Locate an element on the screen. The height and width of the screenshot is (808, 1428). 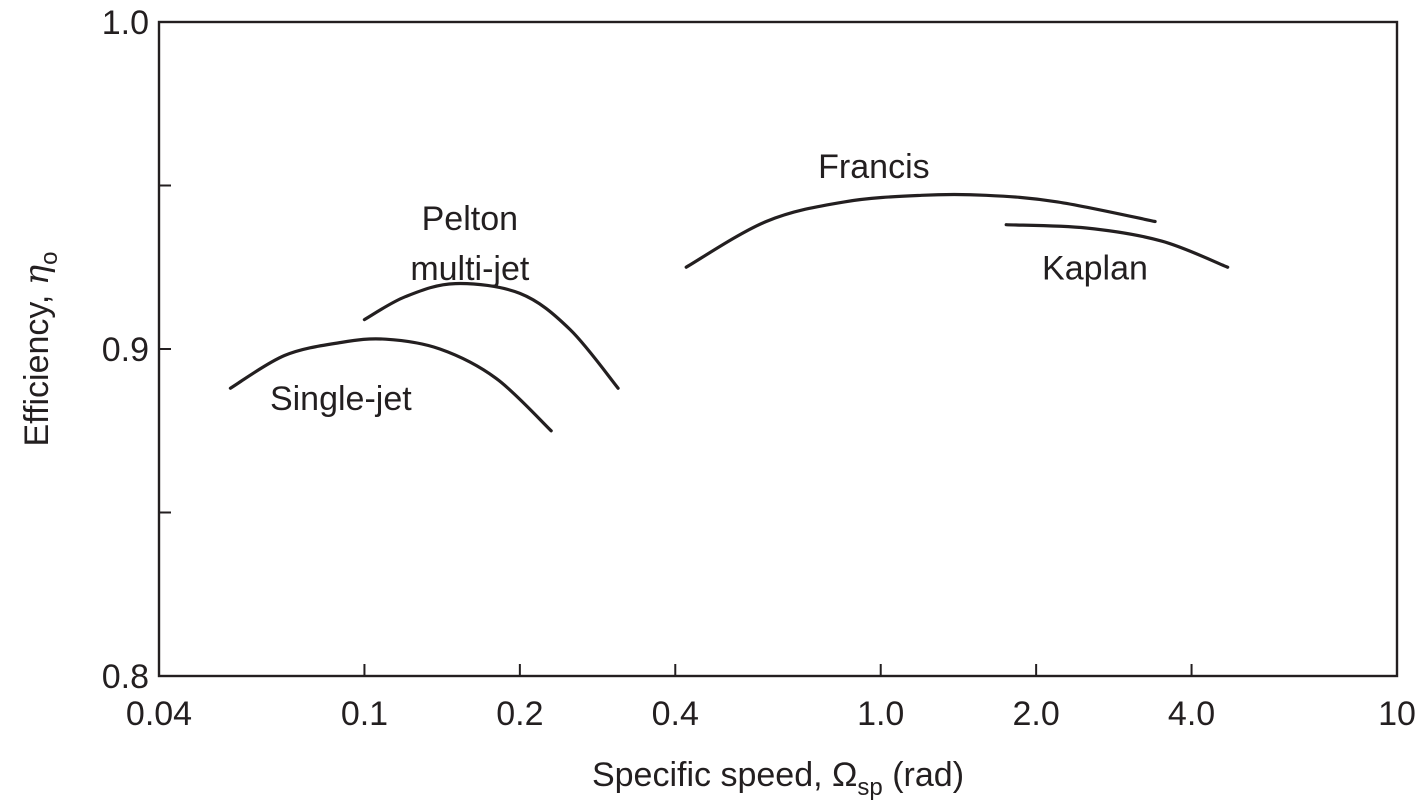
label-line: Kaplan is located at coordinates (1095, 268).